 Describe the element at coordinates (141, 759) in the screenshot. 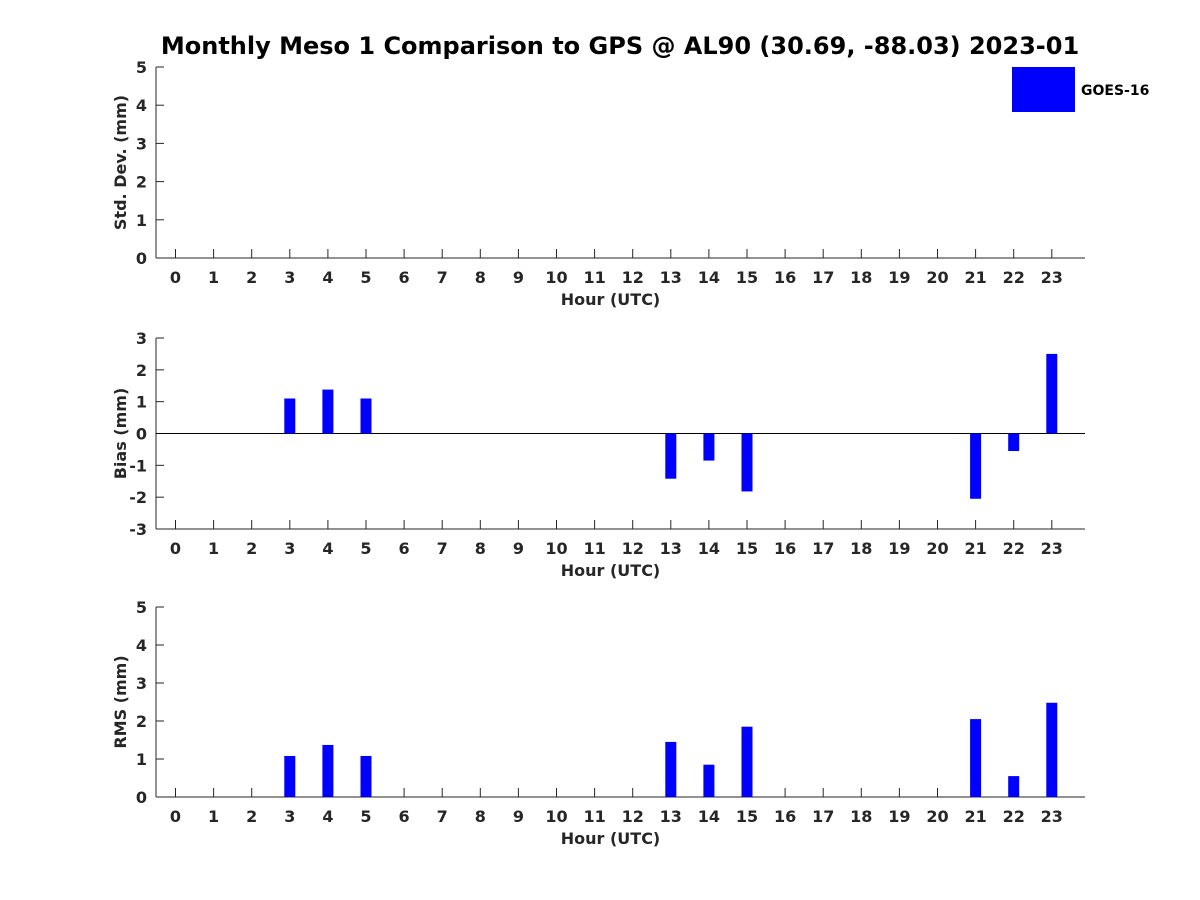

I see `rms-y-tick-label: 1` at that location.